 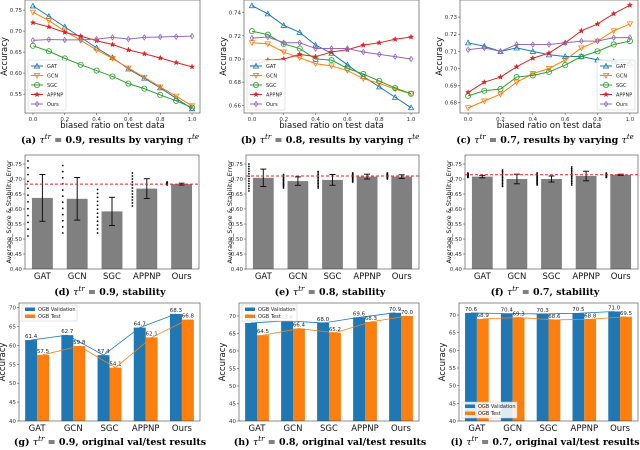 I want to click on x-tick-label: SGC, so click(x=110, y=429).